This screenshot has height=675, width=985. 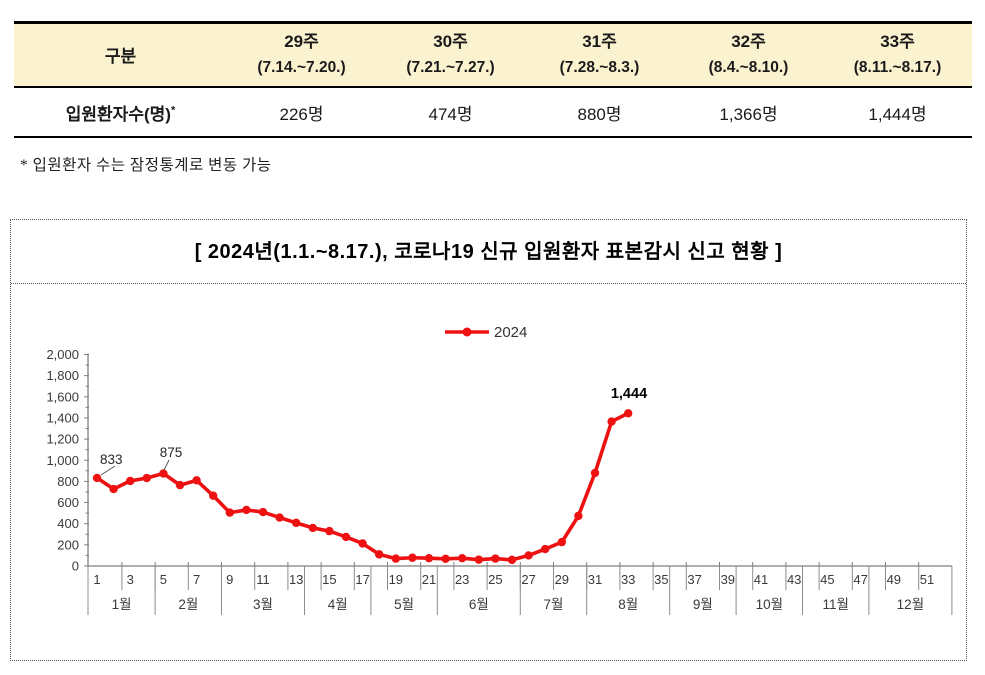 What do you see at coordinates (927, 579) in the screenshot?
I see `x-week-label: 51` at bounding box center [927, 579].